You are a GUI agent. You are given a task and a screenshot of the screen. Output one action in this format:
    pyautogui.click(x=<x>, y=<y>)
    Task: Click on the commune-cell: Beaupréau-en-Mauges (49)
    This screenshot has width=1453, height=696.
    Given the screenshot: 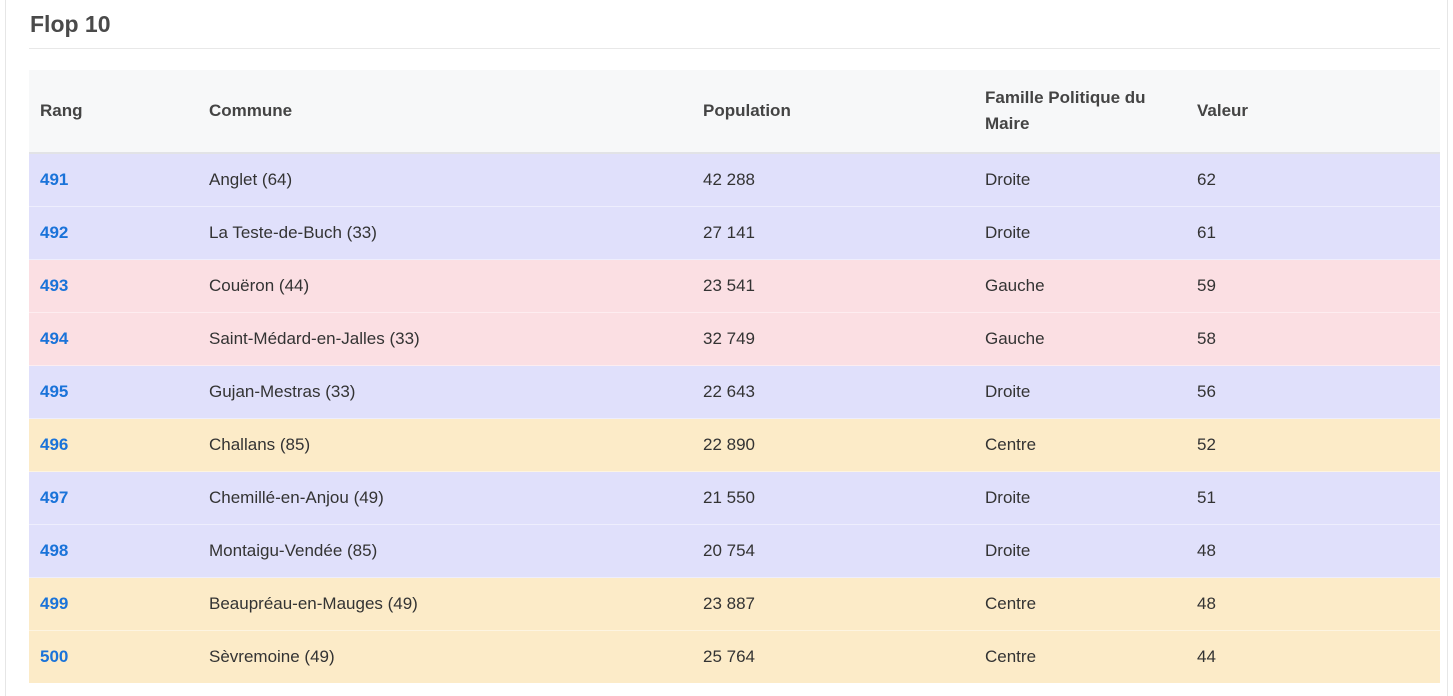 What is the action you would take?
    pyautogui.click(x=445, y=604)
    